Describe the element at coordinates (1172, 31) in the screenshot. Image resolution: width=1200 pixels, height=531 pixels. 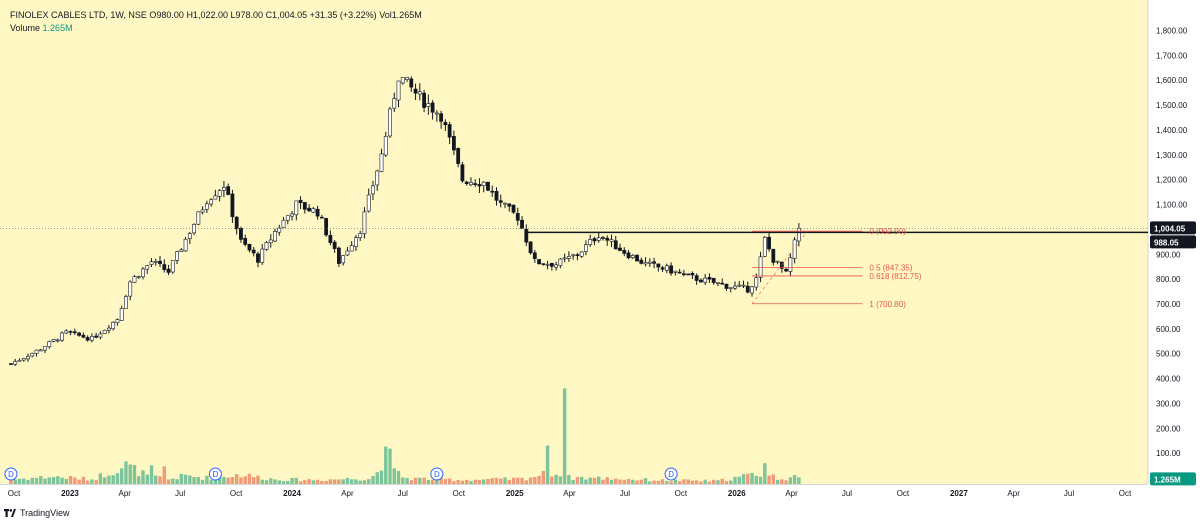
I see `y-tick-label: 1,800.00` at that location.